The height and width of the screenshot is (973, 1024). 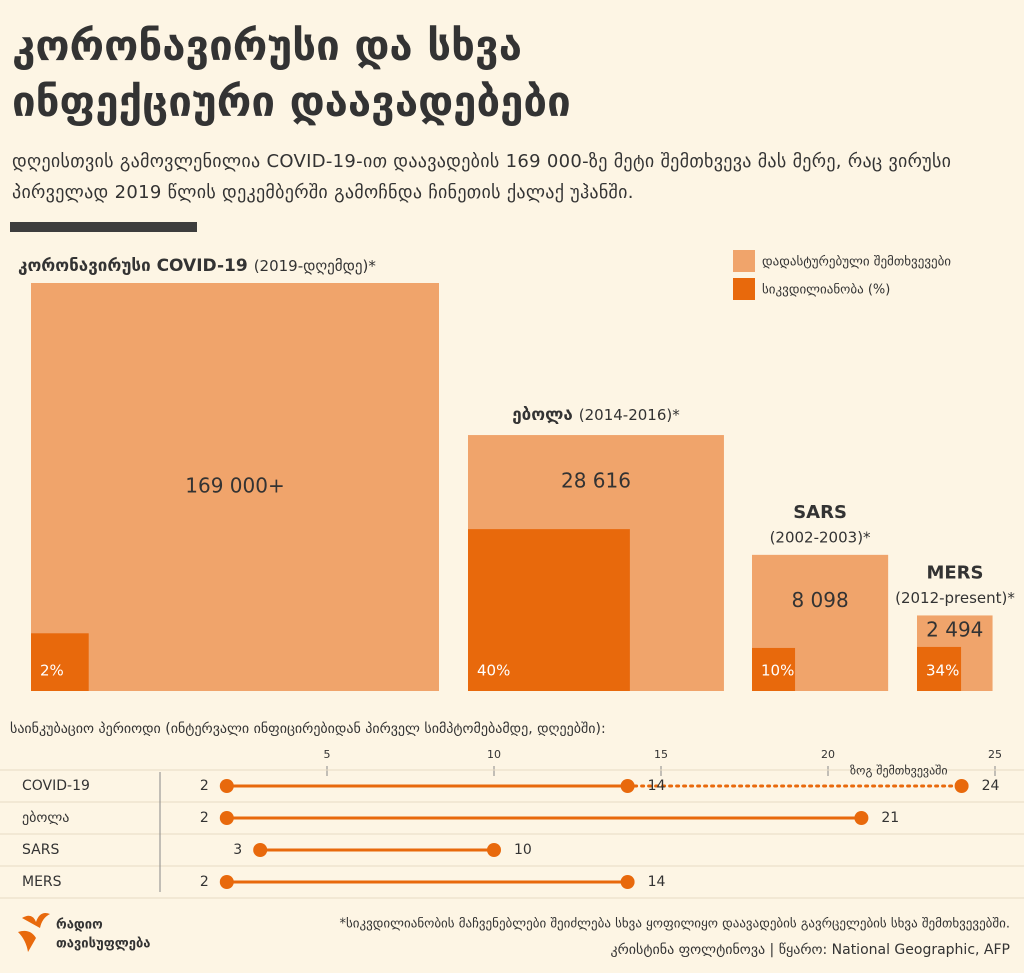 I want to click on category-name: კორონავირუსი COVID-19, so click(x=133, y=266).